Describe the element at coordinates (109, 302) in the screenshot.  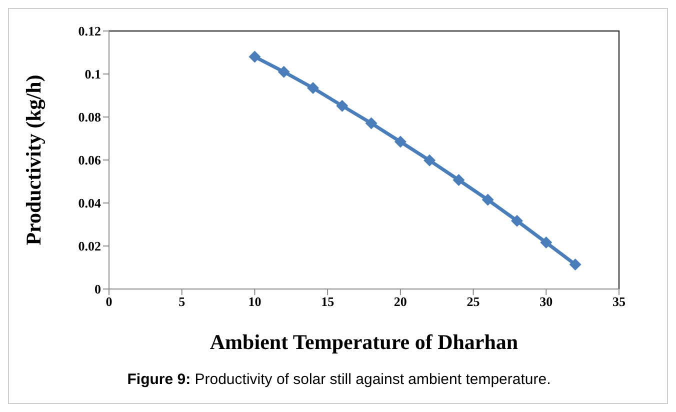
I see `x-tick-label: 0` at that location.